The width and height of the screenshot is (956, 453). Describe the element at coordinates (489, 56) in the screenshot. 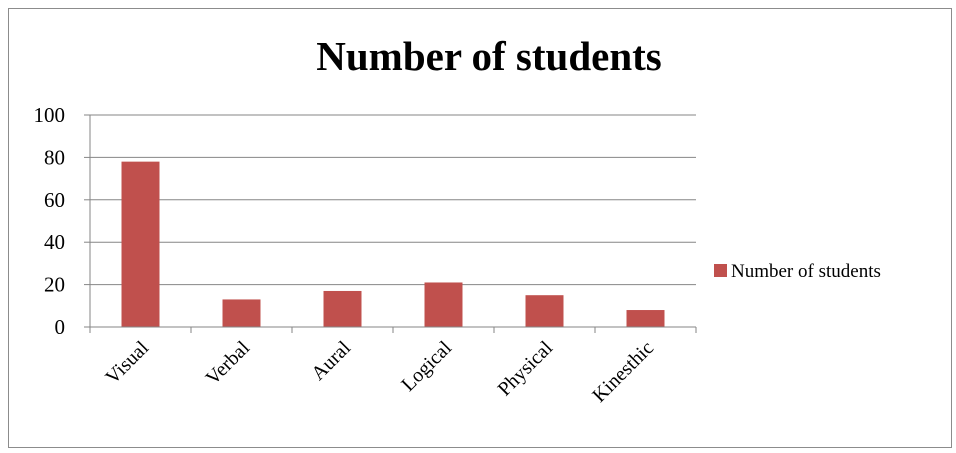

I see `chart-title: Number of students` at that location.